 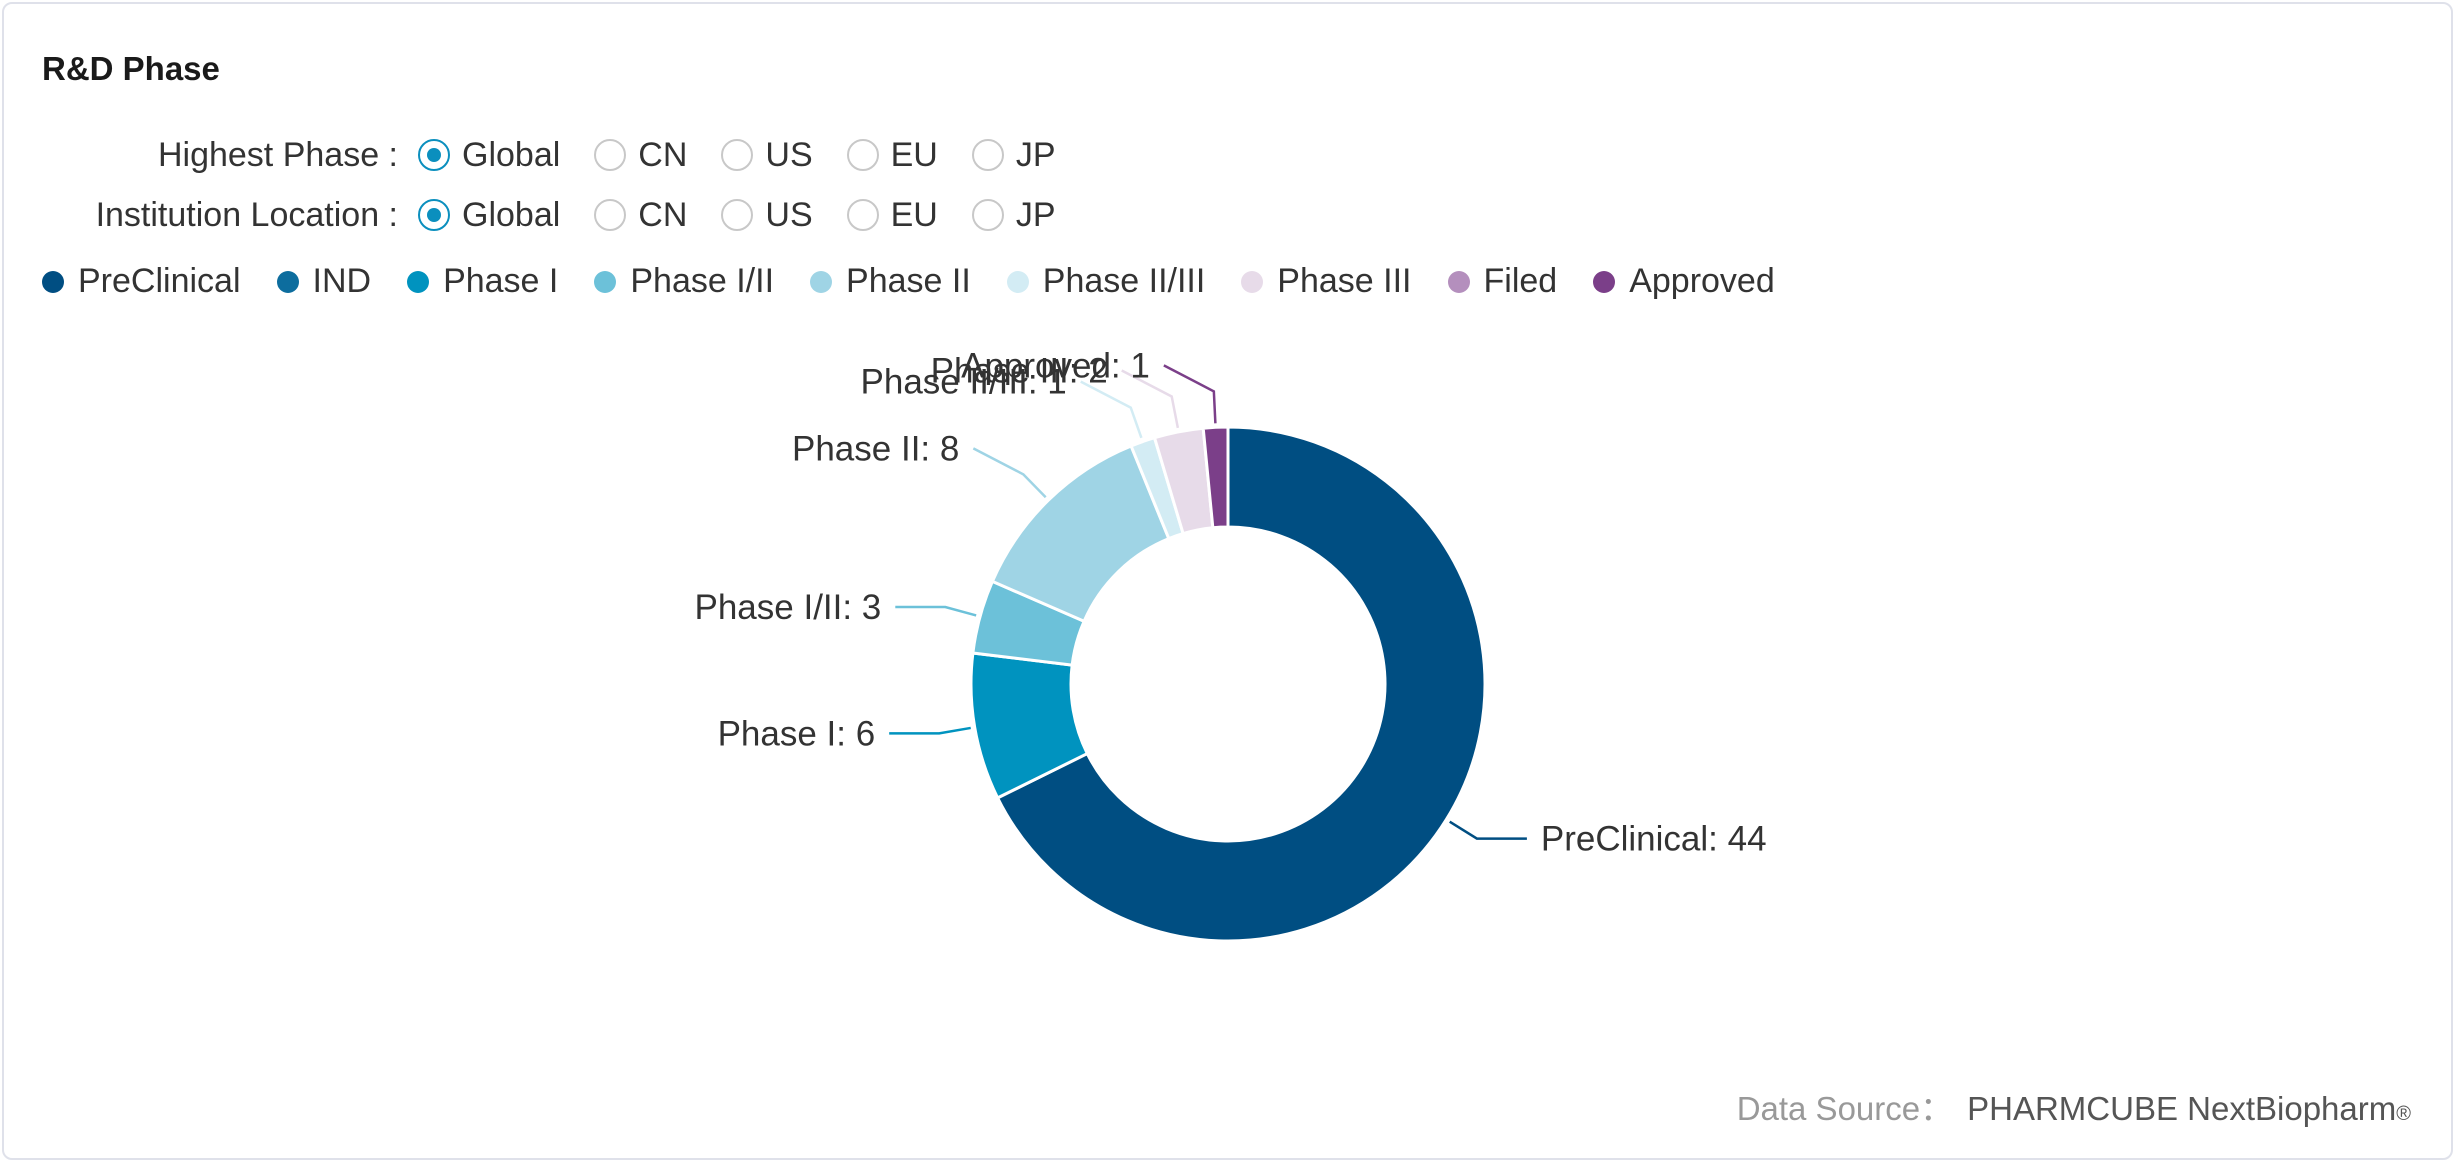 What do you see at coordinates (890, 281) in the screenshot?
I see `legend-item-phase-ii: Phase II` at bounding box center [890, 281].